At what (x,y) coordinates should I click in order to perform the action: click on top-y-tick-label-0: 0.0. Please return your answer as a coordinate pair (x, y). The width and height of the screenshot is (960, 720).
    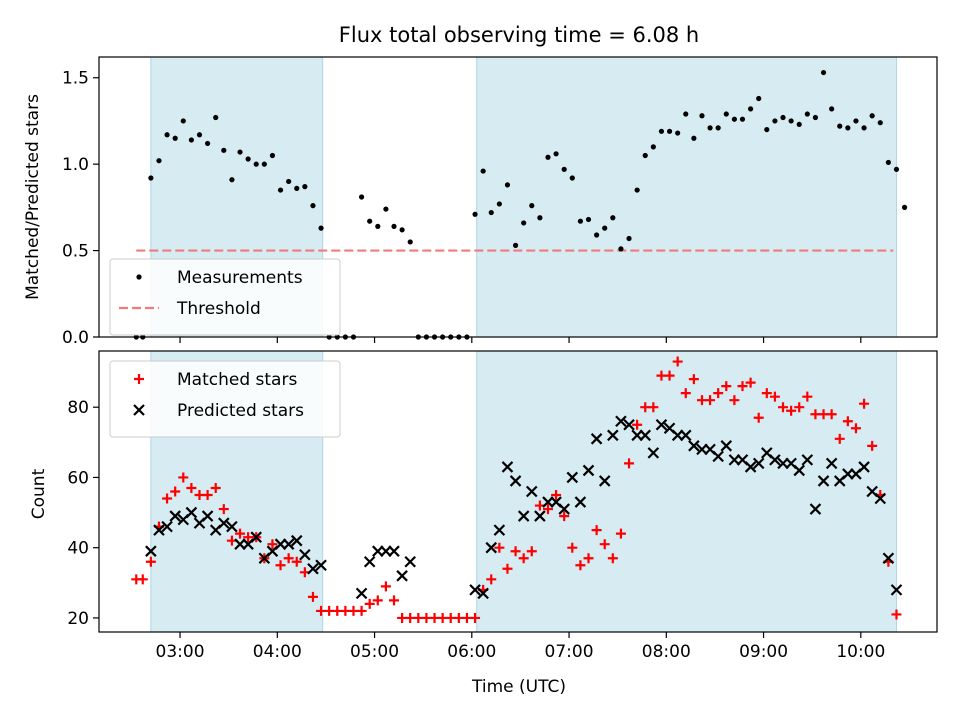
    Looking at the image, I should click on (75, 338).